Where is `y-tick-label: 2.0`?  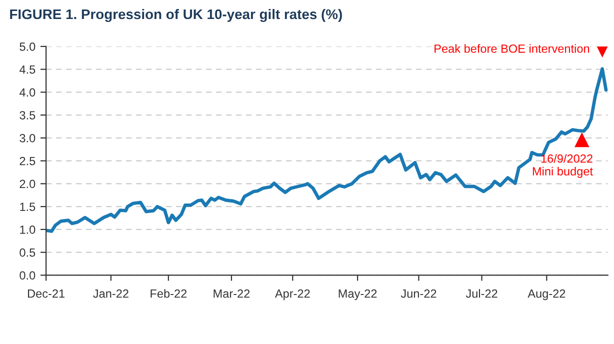 y-tick-label: 2.0 is located at coordinates (28, 184).